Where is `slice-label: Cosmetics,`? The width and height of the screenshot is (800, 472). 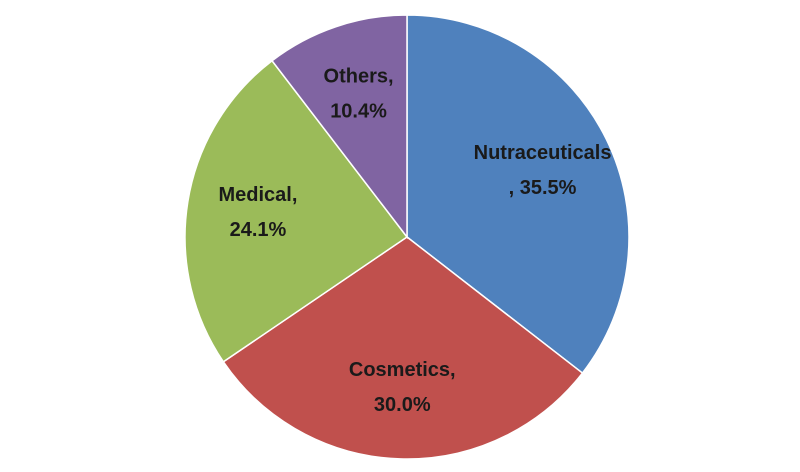
slice-label: Cosmetics, is located at coordinates (402, 370).